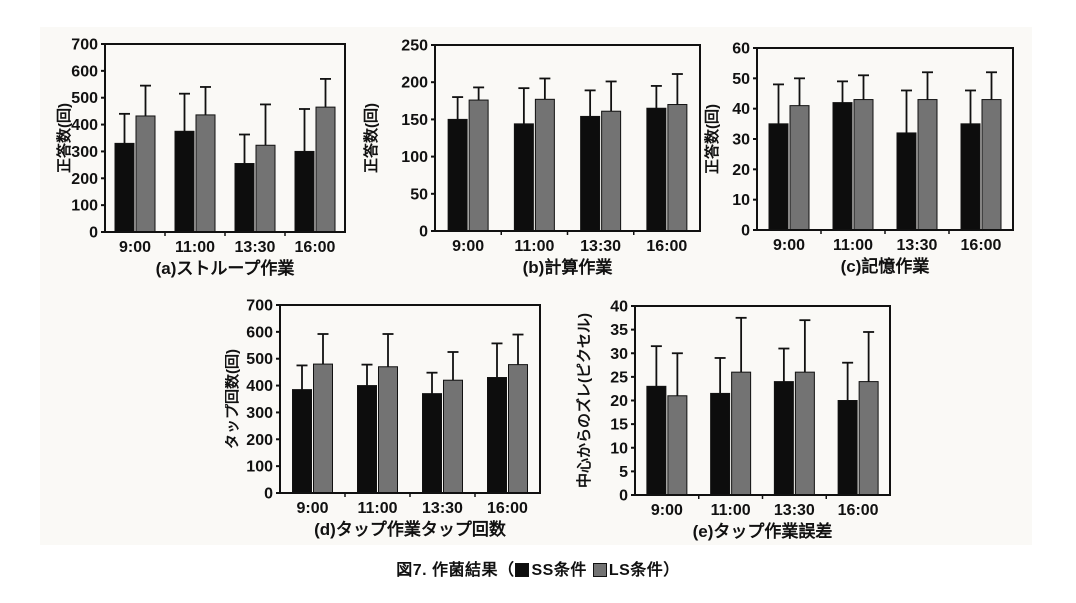 The height and width of the screenshot is (603, 1076). I want to click on ytick-label: 300, so click(259, 413).